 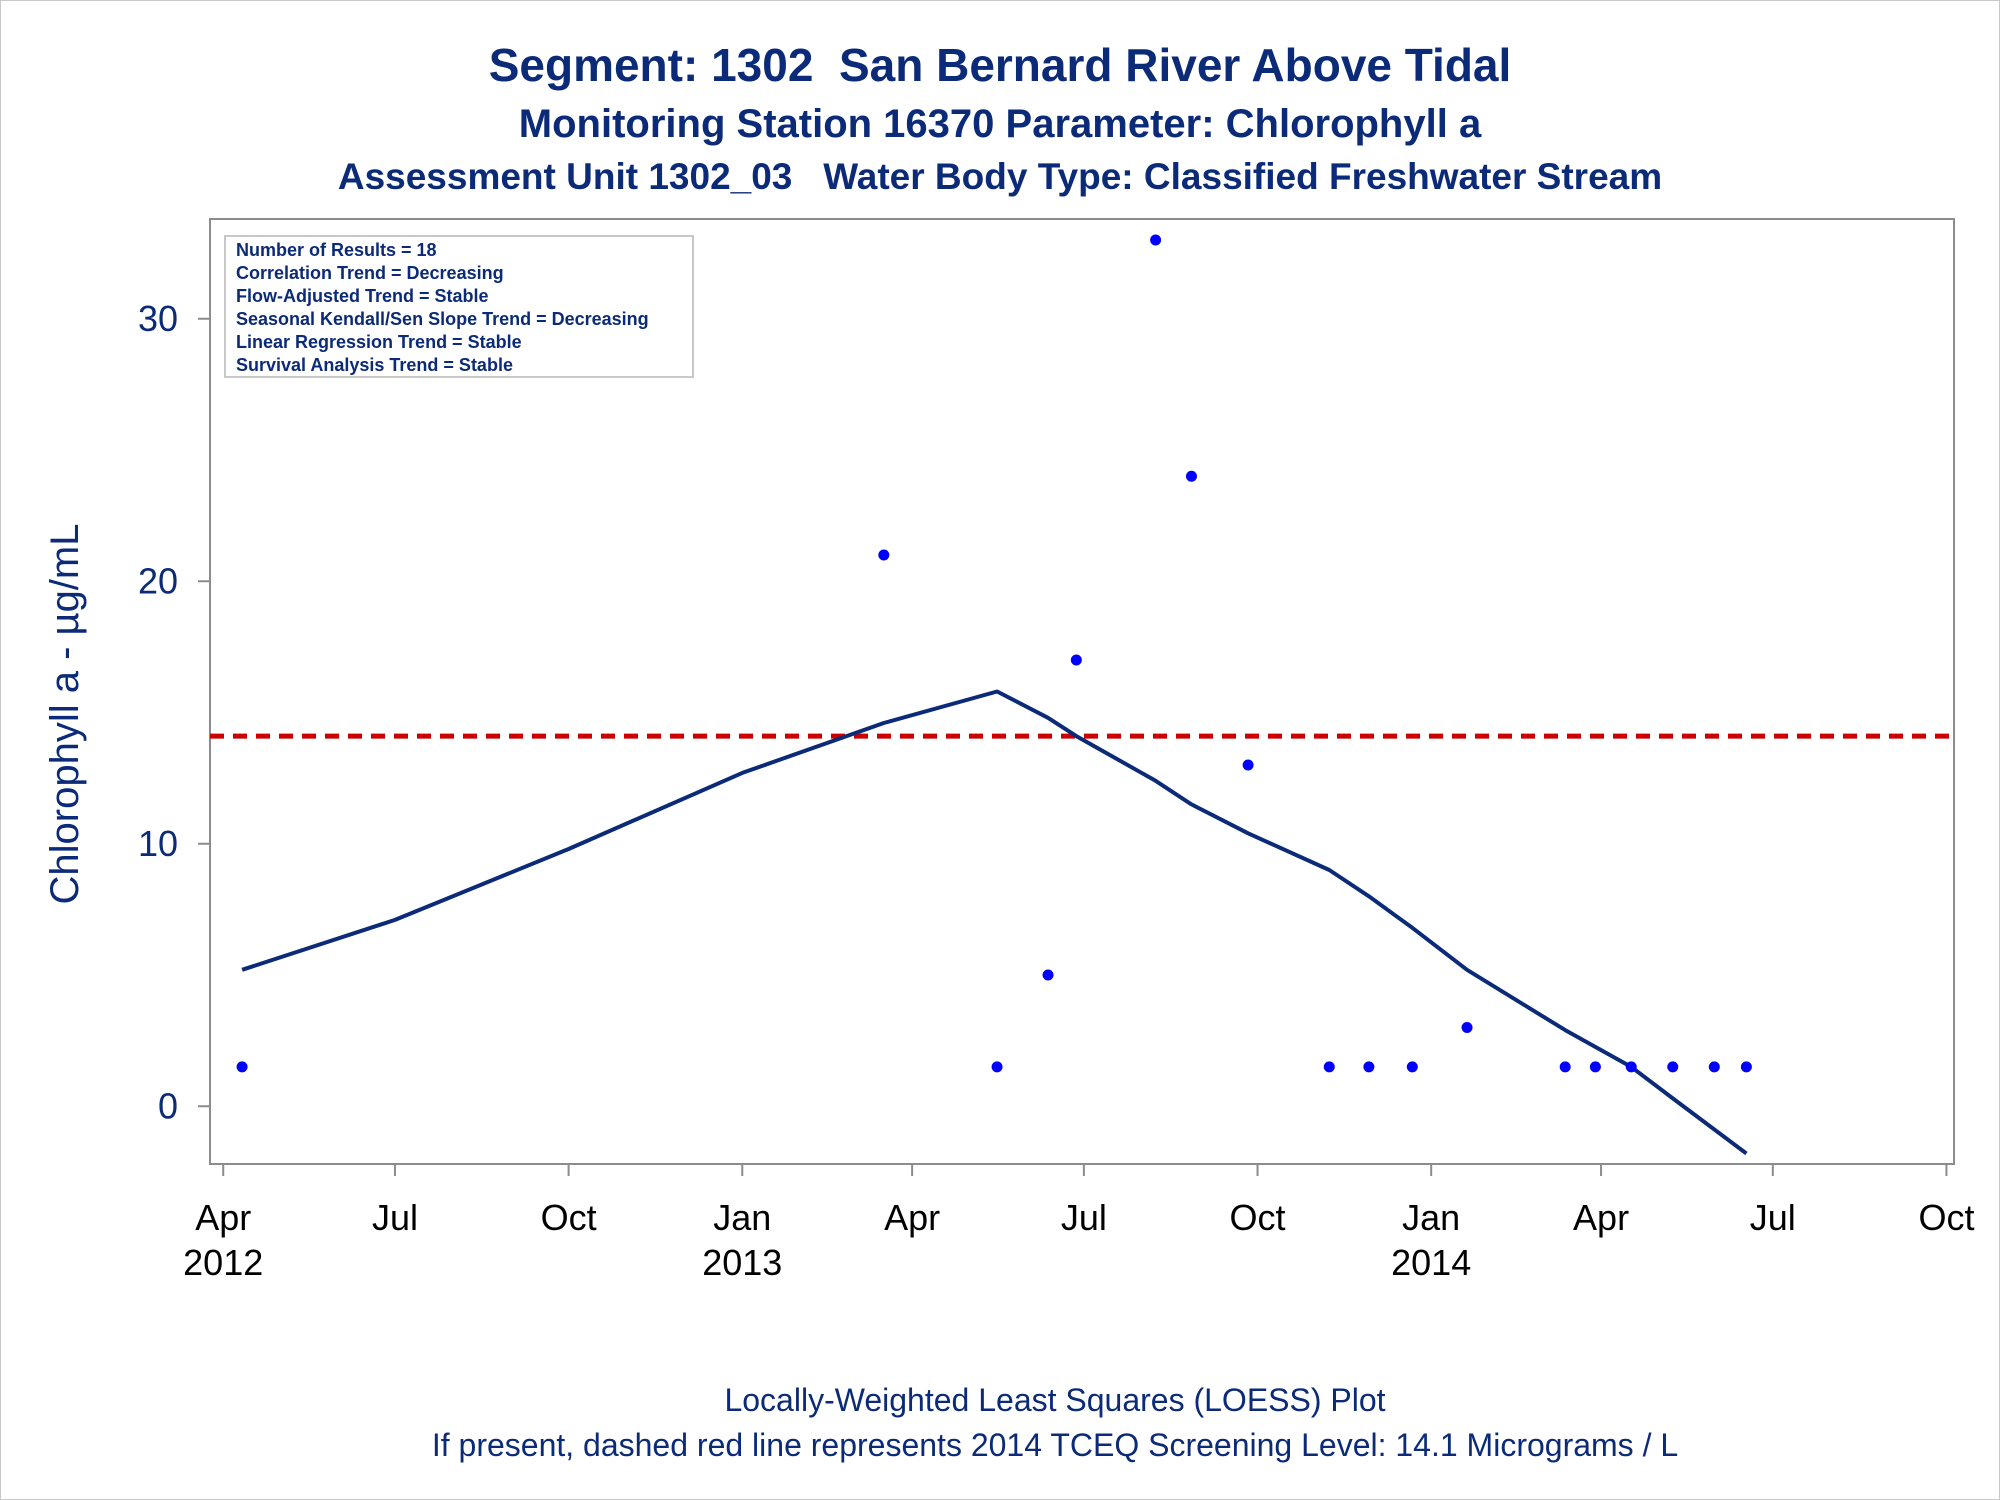 What do you see at coordinates (158, 843) in the screenshot?
I see `y-tick-label-10: 10` at bounding box center [158, 843].